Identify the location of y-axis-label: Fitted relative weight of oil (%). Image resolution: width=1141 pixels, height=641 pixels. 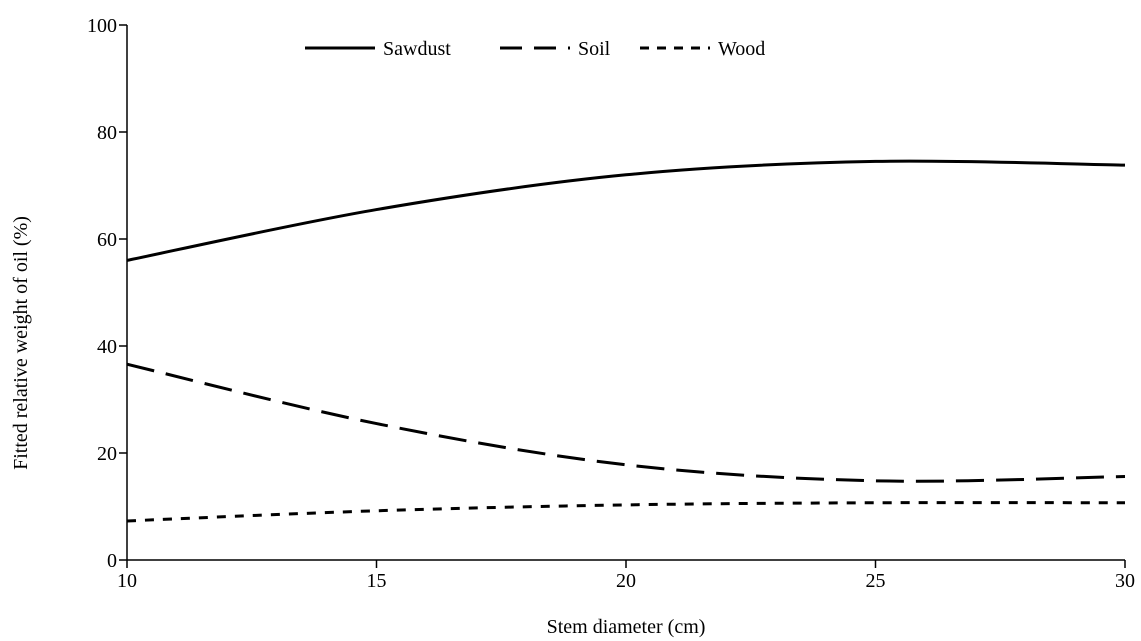
(21, 343).